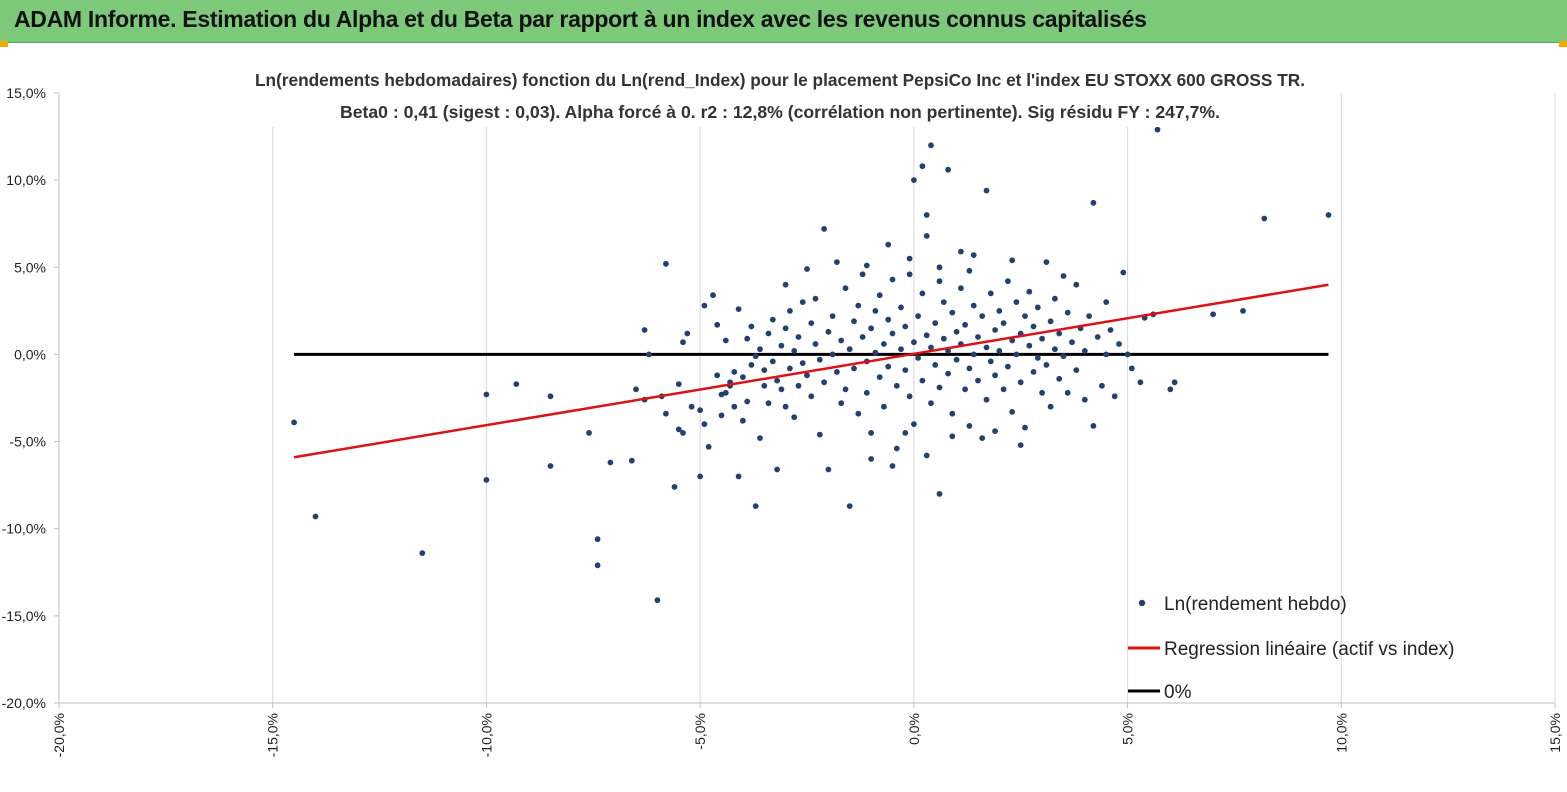 This screenshot has height=792, width=1567. I want to click on title-background, so click(785, 96).